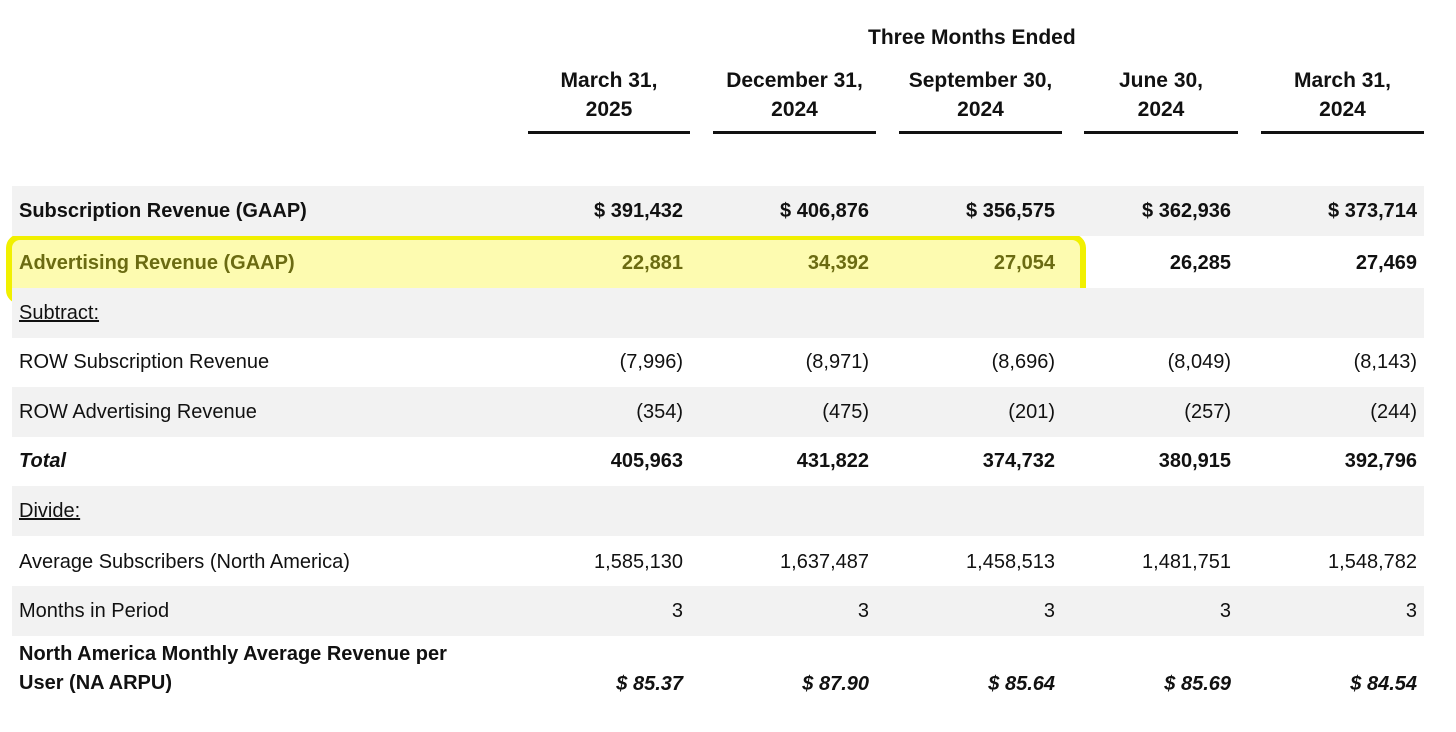 Image resolution: width=1456 pixels, height=732 pixels. Describe the element at coordinates (184, 562) in the screenshot. I see `row-label: Average Subscribers (North America)` at that location.